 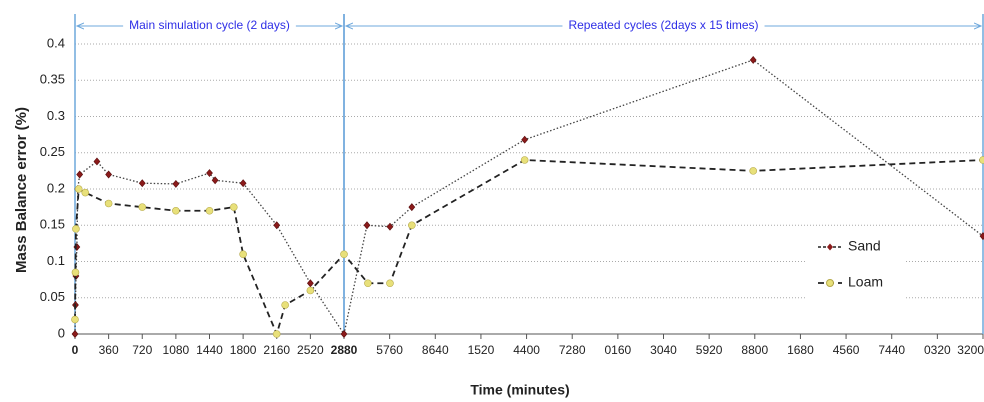 What do you see at coordinates (864, 246) in the screenshot?
I see `legend-label: Sand` at bounding box center [864, 246].